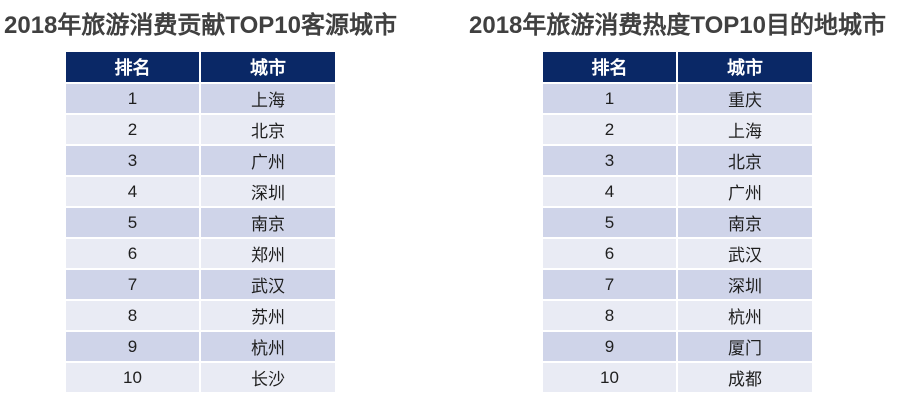  Describe the element at coordinates (200, 25) in the screenshot. I see `source-cities-title: 2018年旅游消费贡献TOP10客源城市` at that location.